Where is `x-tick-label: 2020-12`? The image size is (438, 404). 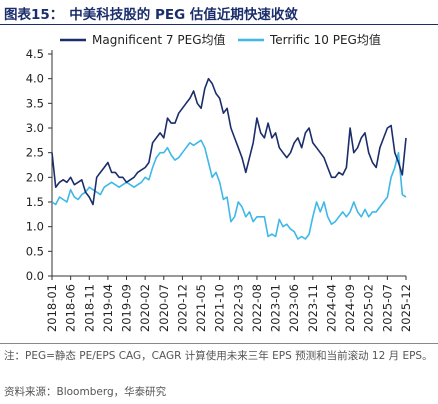
x-tick-label: 2020-12 is located at coordinates (182, 308).